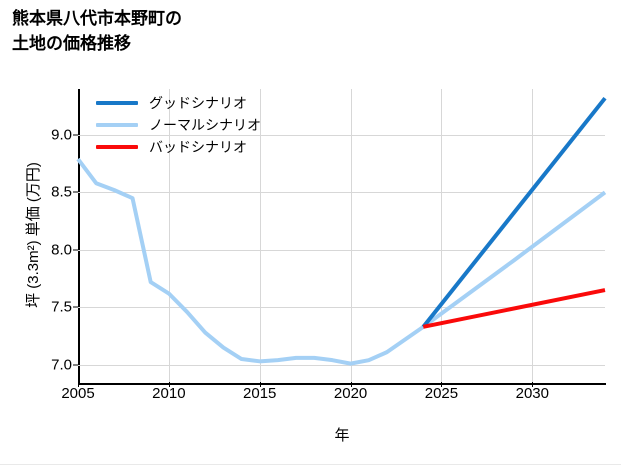 This screenshot has width=621, height=465. I want to click on x-tick-label: 2025, so click(441, 393).